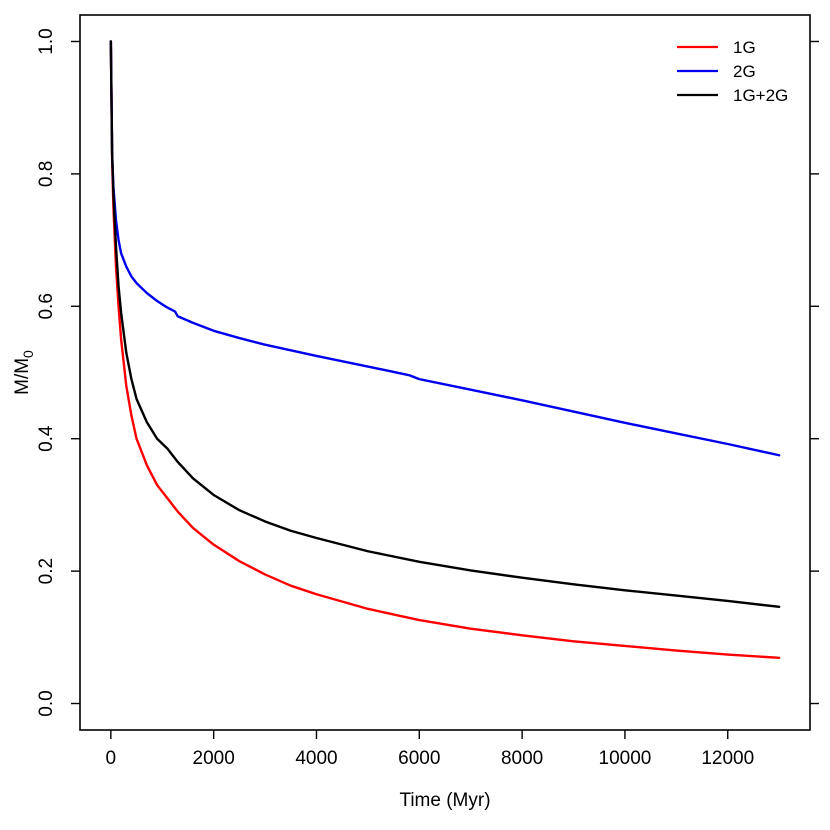  What do you see at coordinates (46, 174) in the screenshot?
I see `y-tick-label: 0.8` at bounding box center [46, 174].